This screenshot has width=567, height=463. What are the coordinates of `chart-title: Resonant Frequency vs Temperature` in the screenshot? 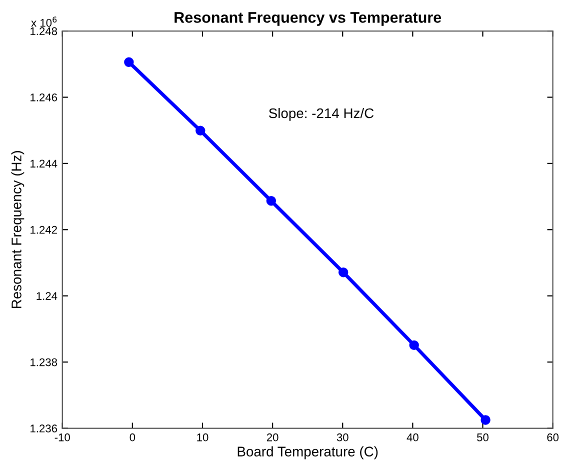 It's located at (308, 19).